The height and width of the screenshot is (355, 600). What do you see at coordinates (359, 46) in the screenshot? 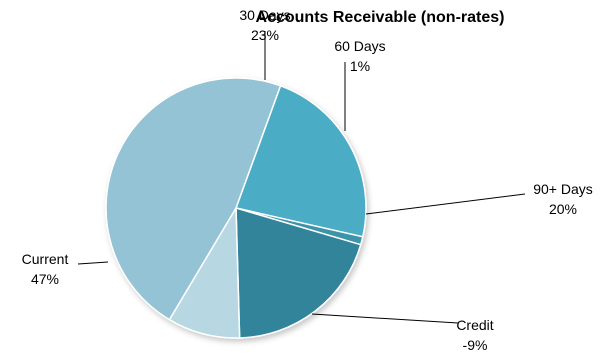
I see `slice-label-60-days: 60 Days` at bounding box center [359, 46].